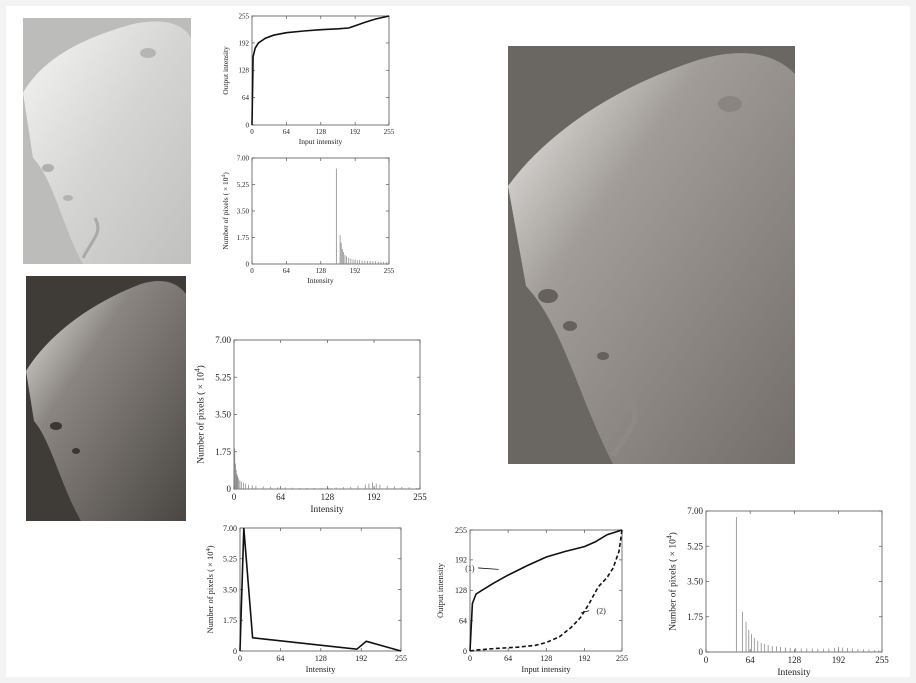  What do you see at coordinates (602, 611) in the screenshot?
I see `series-label: (2)` at bounding box center [602, 611].